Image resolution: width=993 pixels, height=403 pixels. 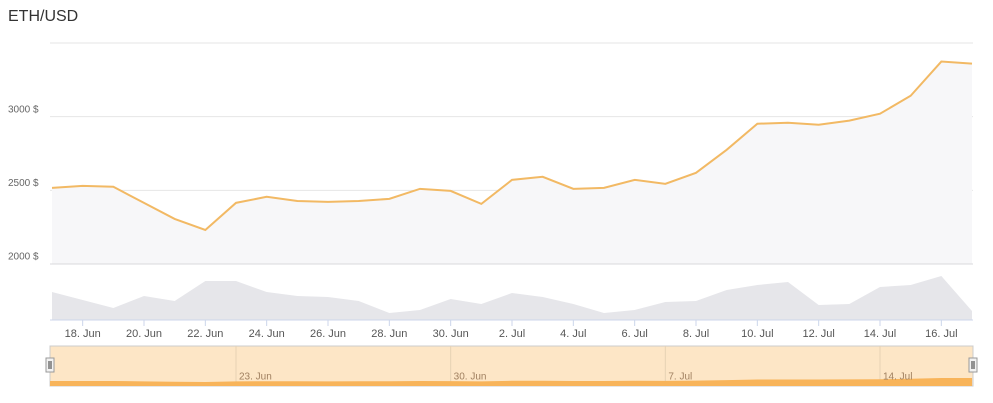 I want to click on x-tick-label: 30. Jun, so click(x=451, y=334).